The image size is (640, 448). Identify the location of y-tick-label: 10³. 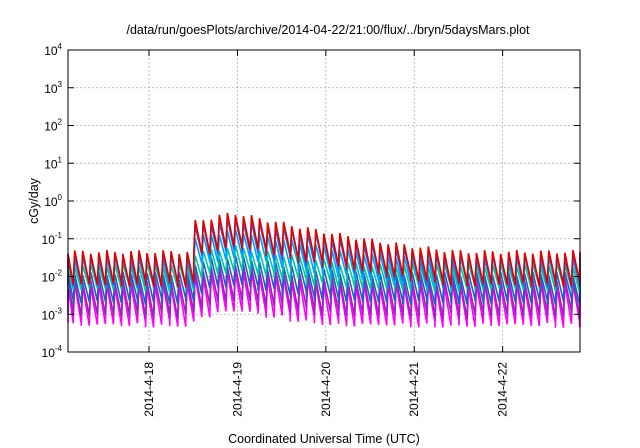
(53, 88).